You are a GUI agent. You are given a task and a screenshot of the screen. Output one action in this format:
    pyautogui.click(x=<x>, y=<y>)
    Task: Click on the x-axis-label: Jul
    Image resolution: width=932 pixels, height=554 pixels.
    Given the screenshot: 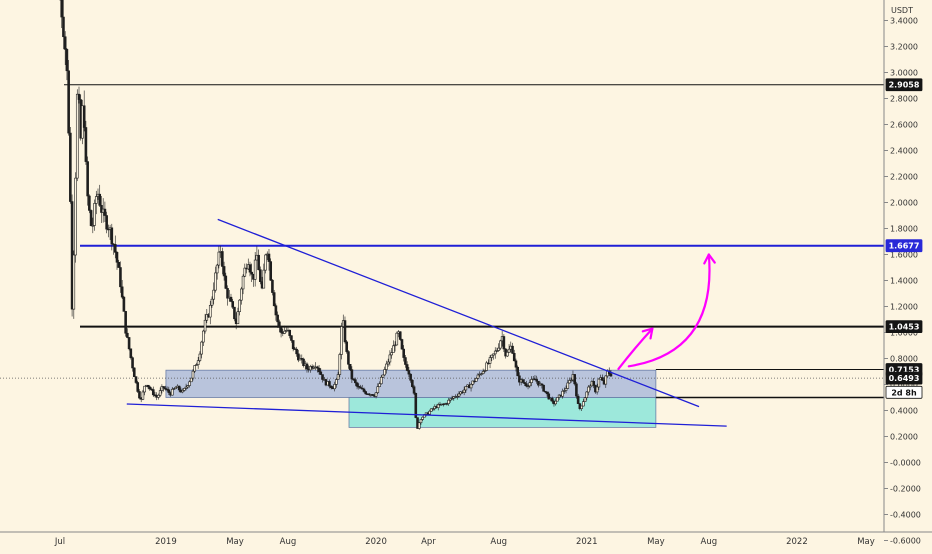 What is the action you would take?
    pyautogui.click(x=59, y=542)
    